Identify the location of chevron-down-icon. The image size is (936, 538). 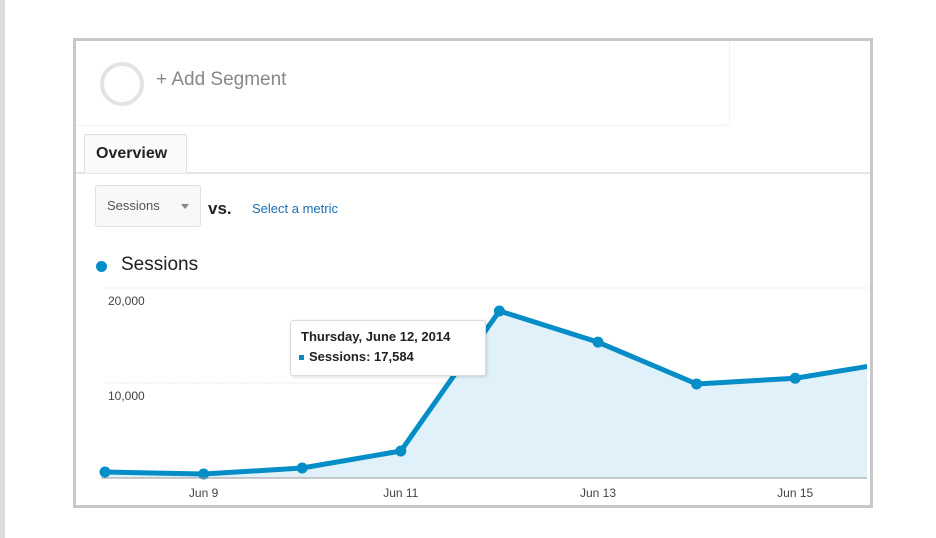
(185, 206).